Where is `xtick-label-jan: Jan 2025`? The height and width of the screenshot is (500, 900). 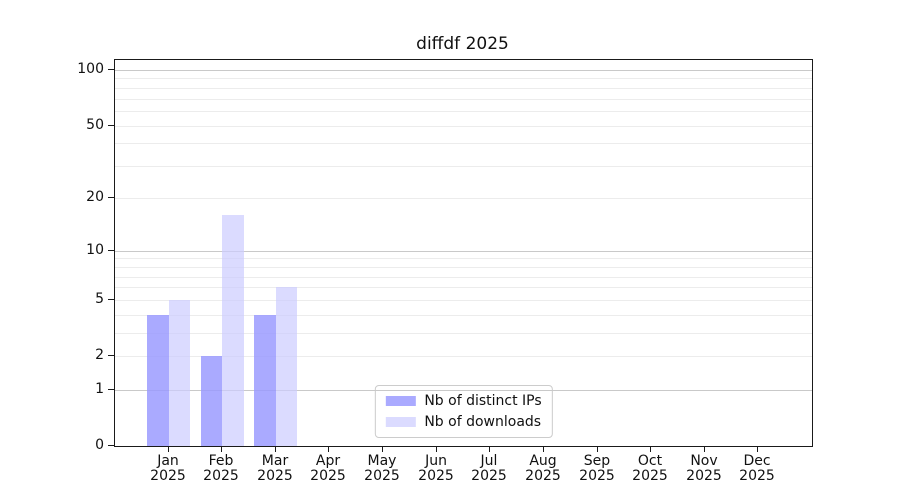 xtick-label-jan: Jan 2025 is located at coordinates (168, 469).